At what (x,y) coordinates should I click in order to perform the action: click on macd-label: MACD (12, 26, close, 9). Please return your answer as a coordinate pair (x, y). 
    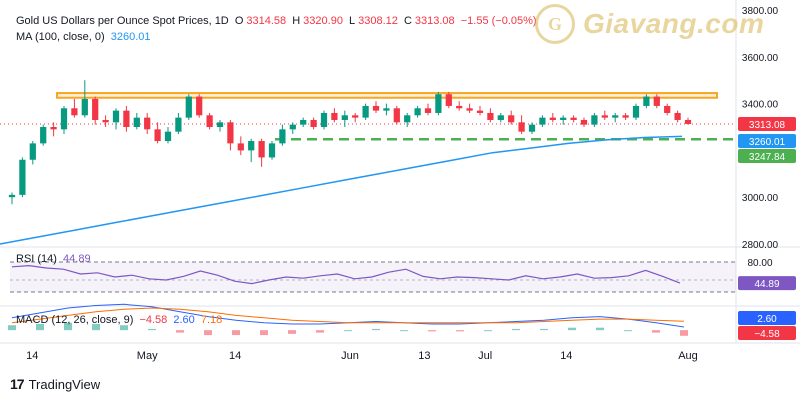
    Looking at the image, I should click on (75, 320).